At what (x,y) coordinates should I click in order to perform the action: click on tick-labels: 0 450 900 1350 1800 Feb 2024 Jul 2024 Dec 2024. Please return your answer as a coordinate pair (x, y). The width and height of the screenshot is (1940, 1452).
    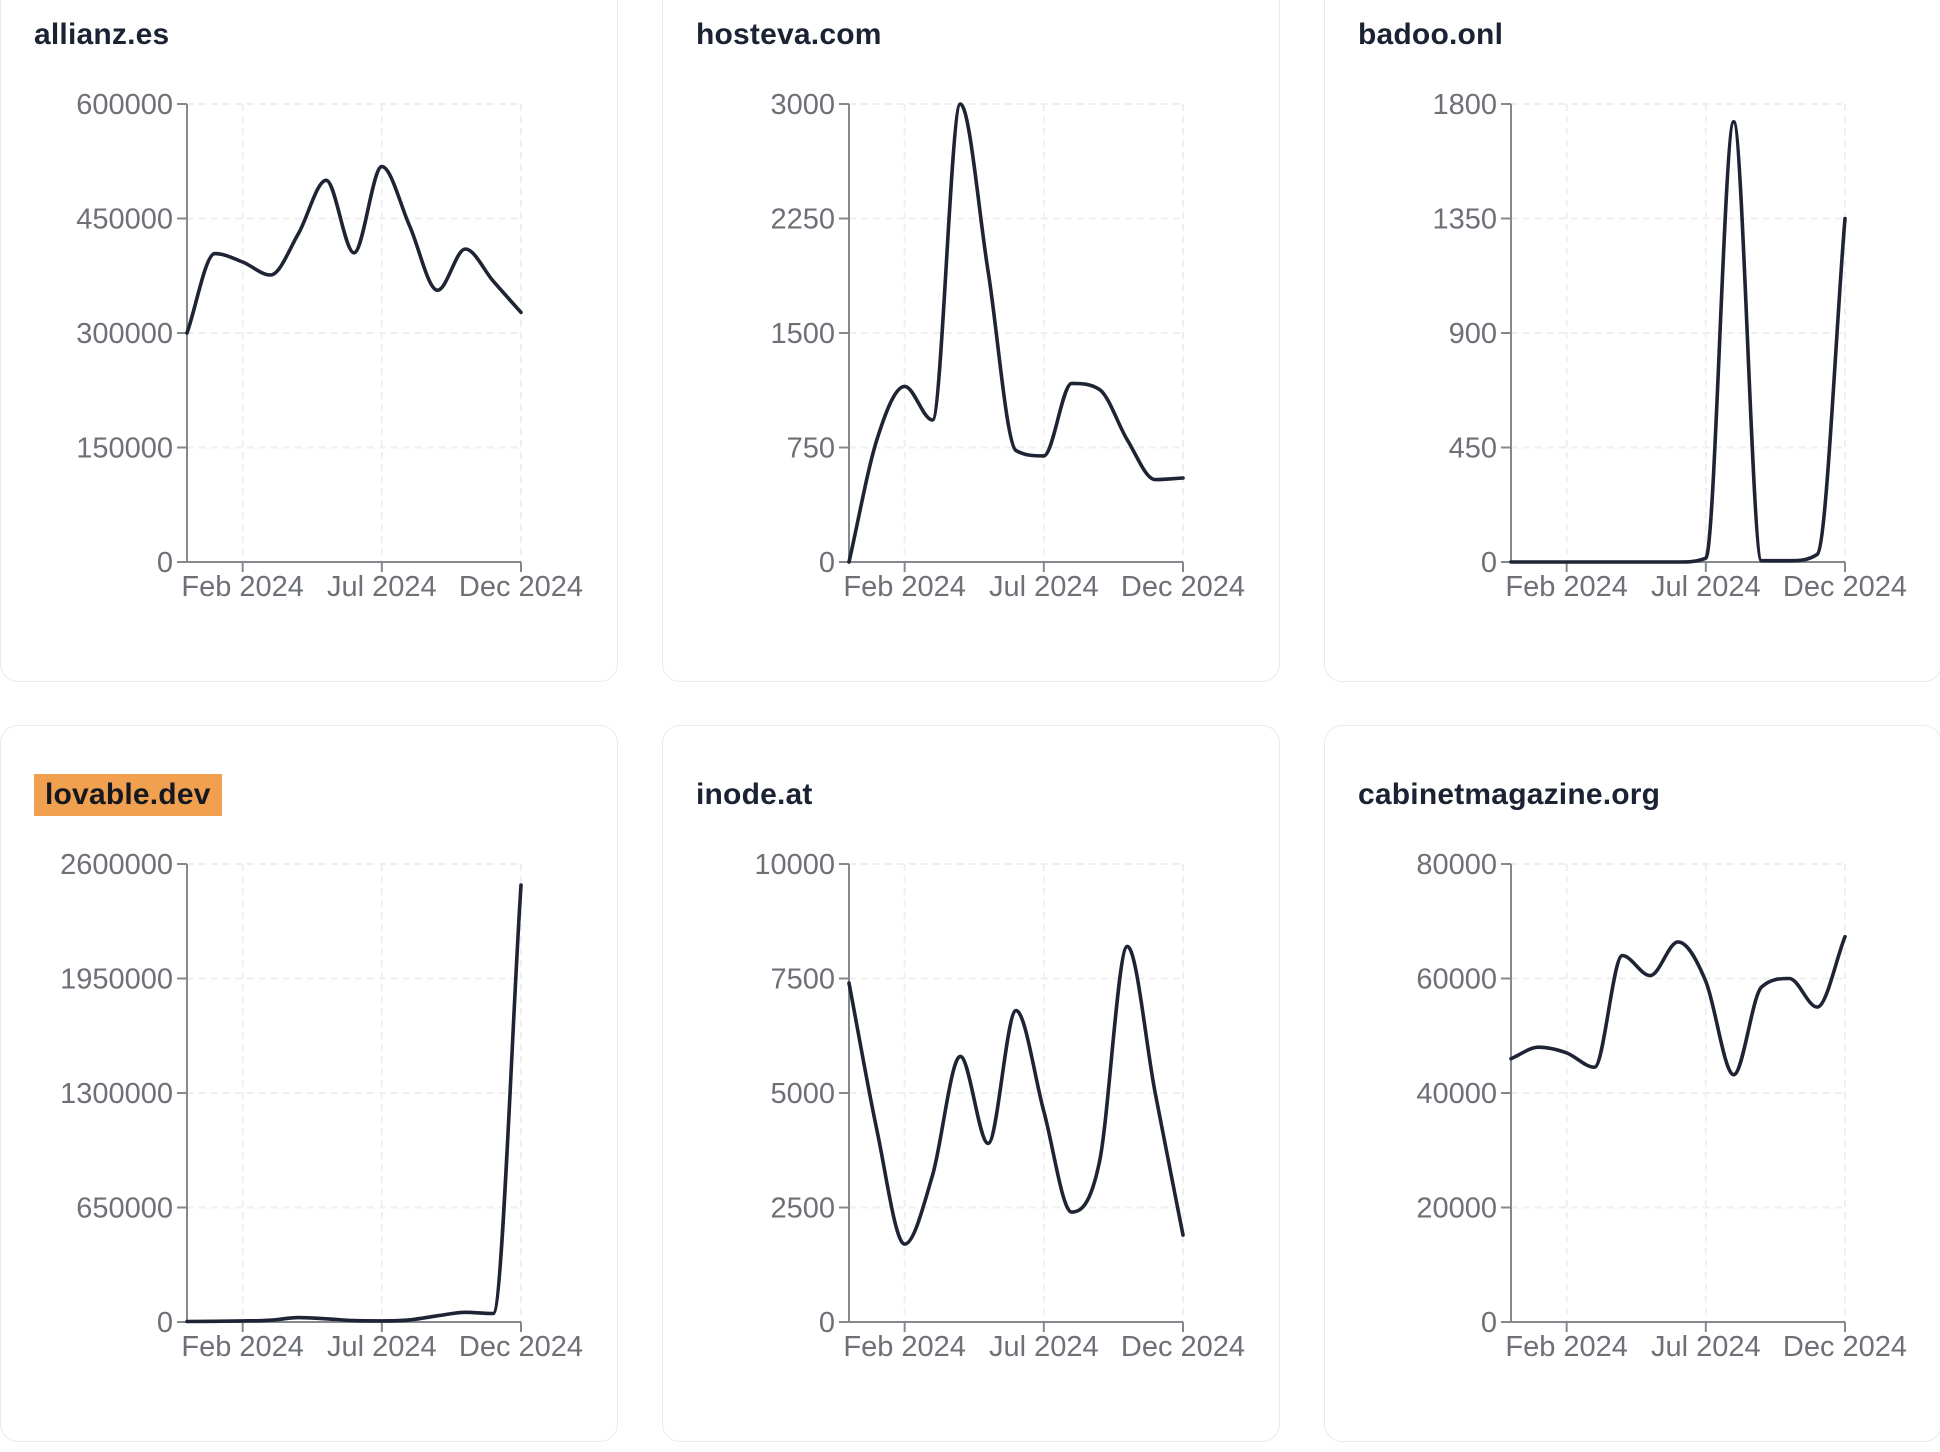
    Looking at the image, I should click on (1669, 346).